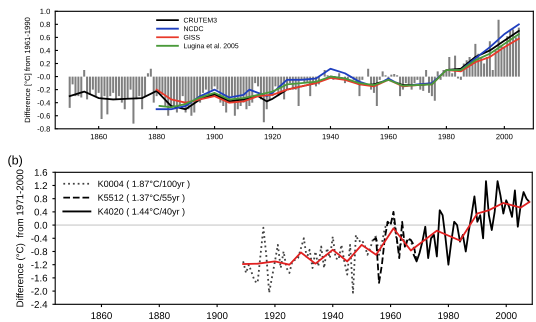 Image resolution: width=536 pixels, height=322 pixels. Describe the element at coordinates (39, 252) in the screenshot. I see `y-tick-label: -0.8` at that location.